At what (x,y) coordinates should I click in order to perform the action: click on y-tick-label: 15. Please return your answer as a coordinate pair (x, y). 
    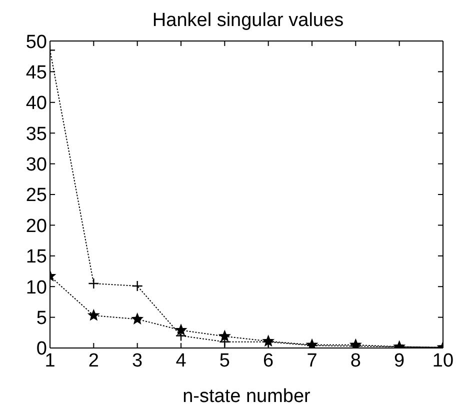
    Looking at the image, I should click on (36, 257).